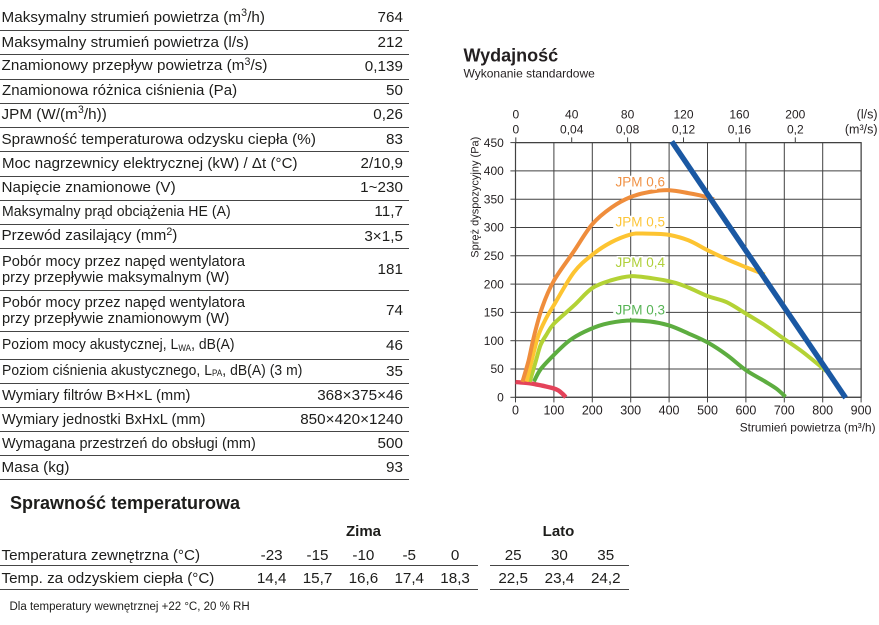 This screenshot has height=625, width=879. I want to click on svg-text: 50, so click(497, 369).